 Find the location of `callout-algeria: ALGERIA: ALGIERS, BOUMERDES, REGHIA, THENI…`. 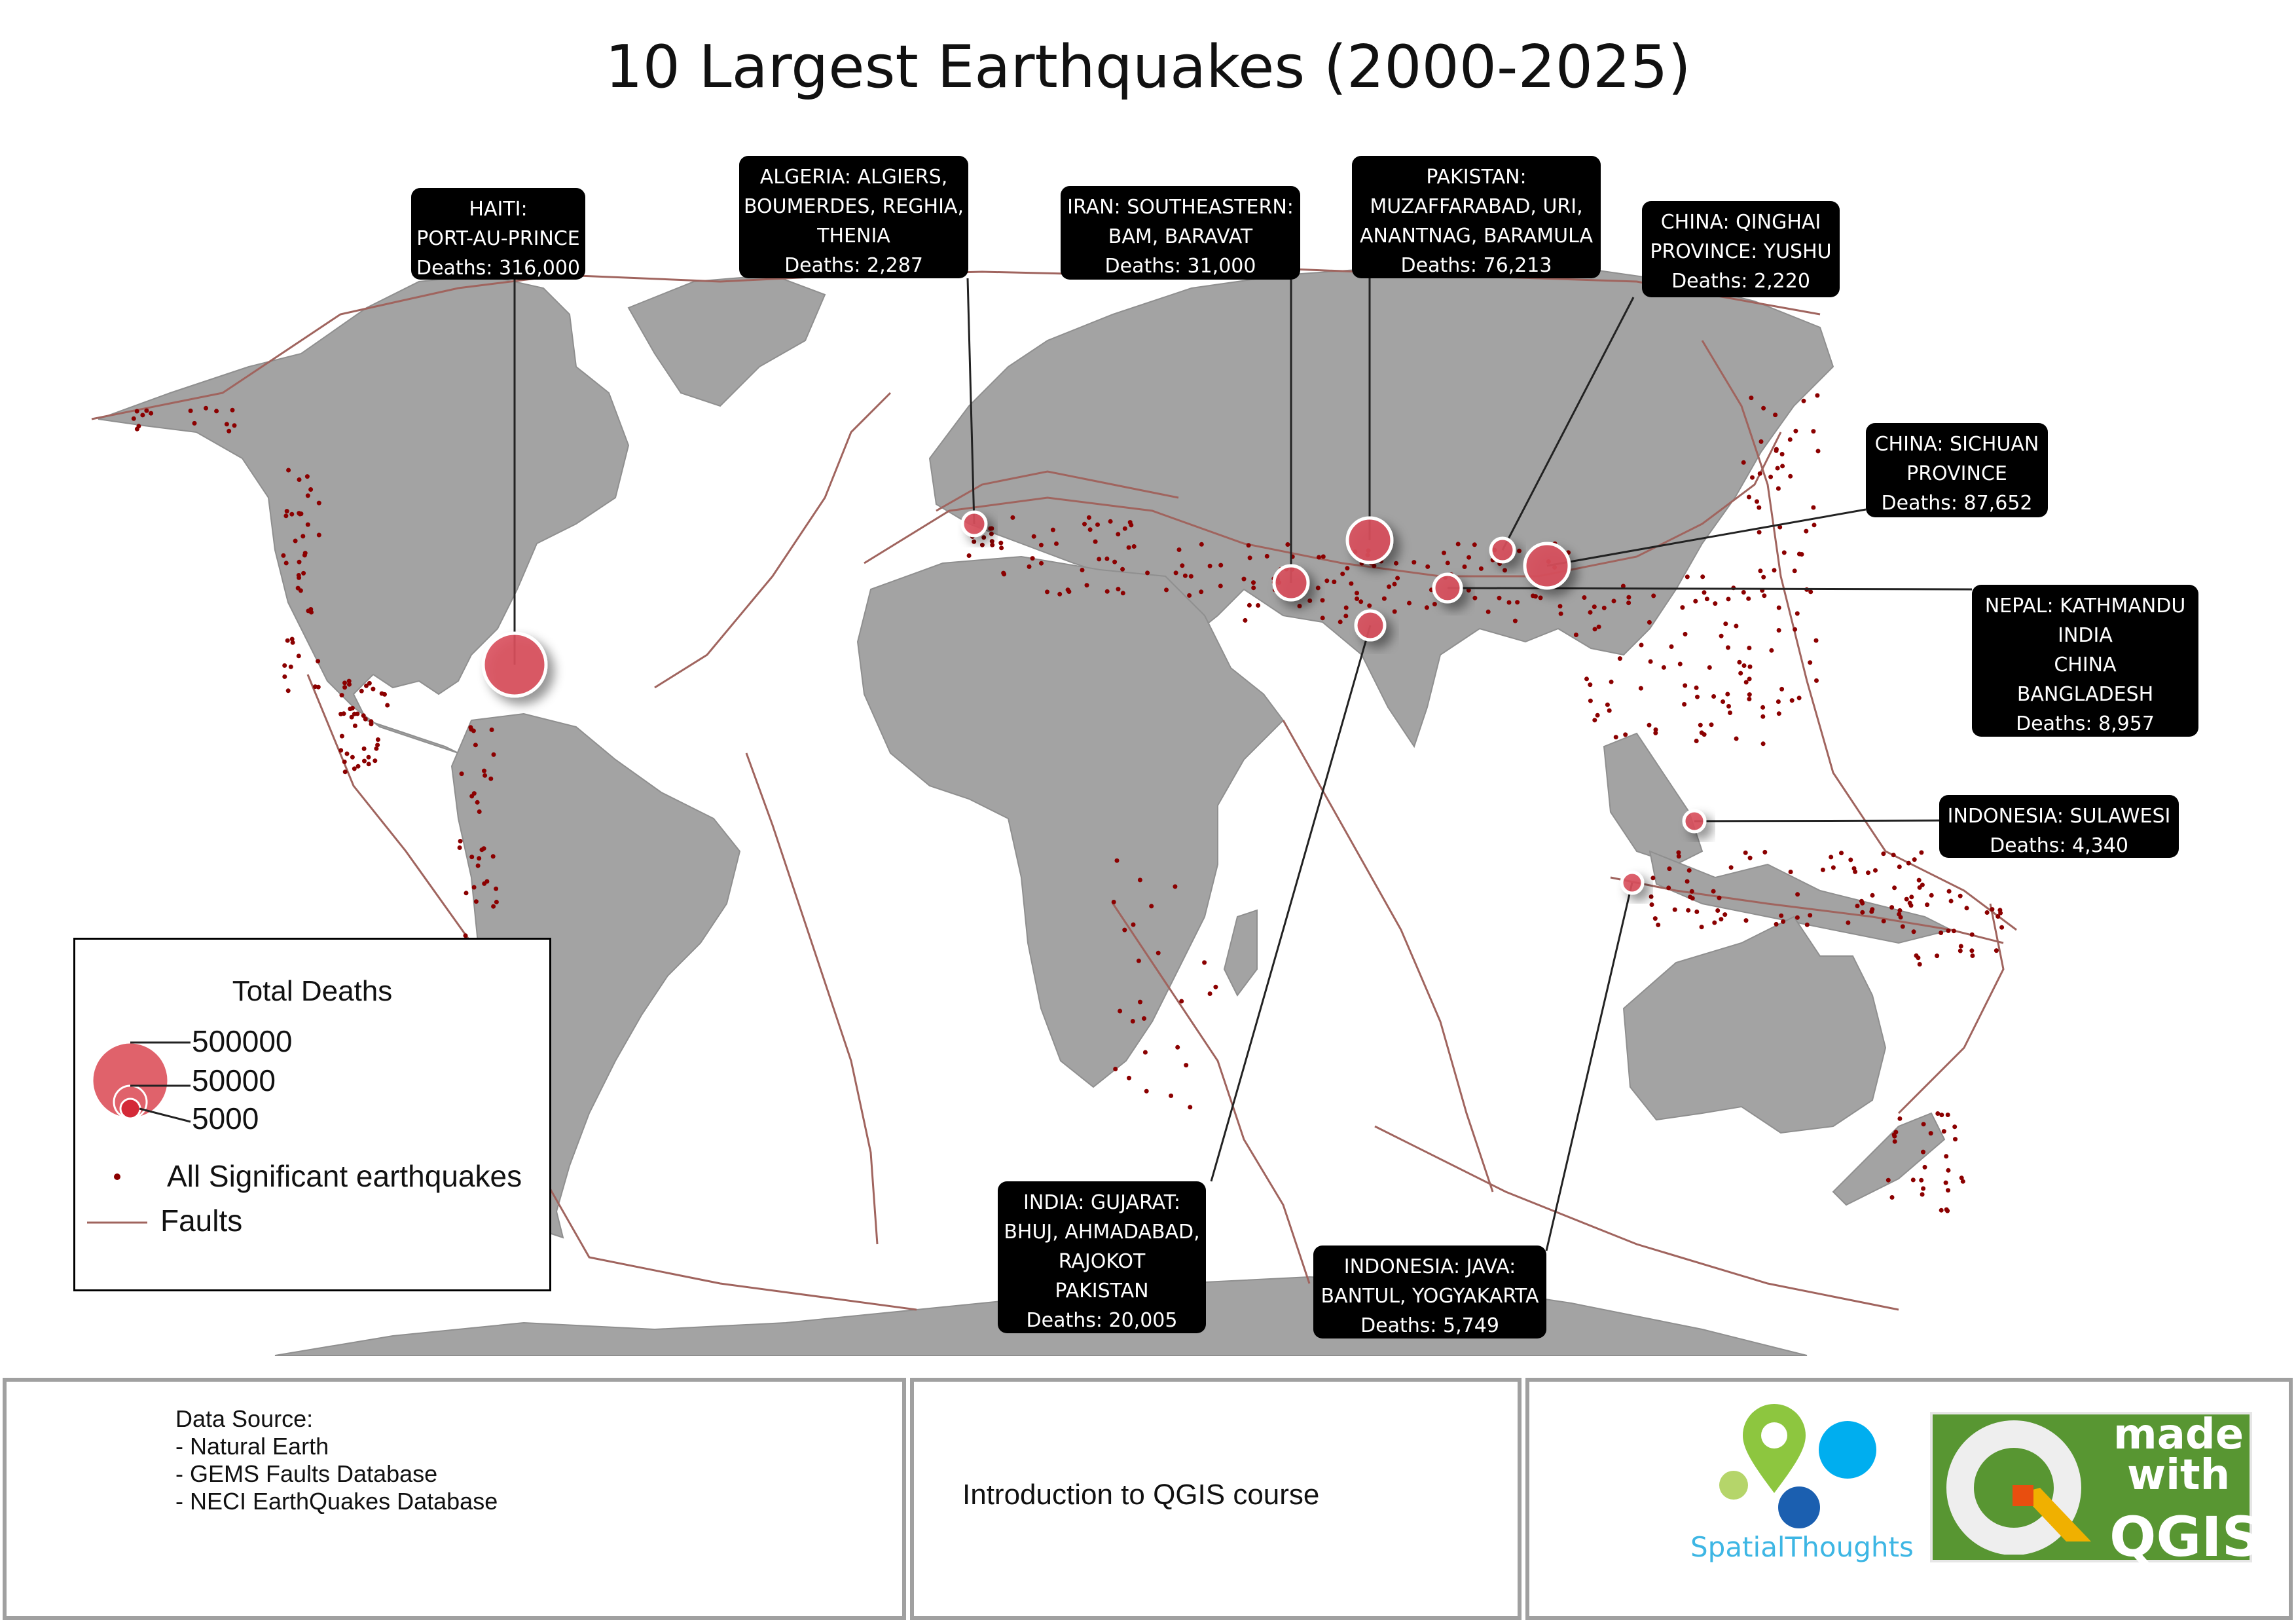

callout-algeria: ALGERIA: ALGIERS, BOUMERDES, REGHIA, THENI… is located at coordinates (853, 217).